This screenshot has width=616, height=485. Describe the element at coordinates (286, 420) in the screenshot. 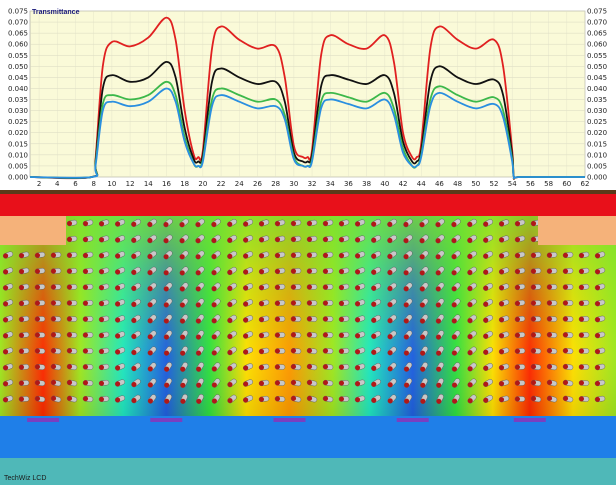

I see `pixel-electrodes` at that location.